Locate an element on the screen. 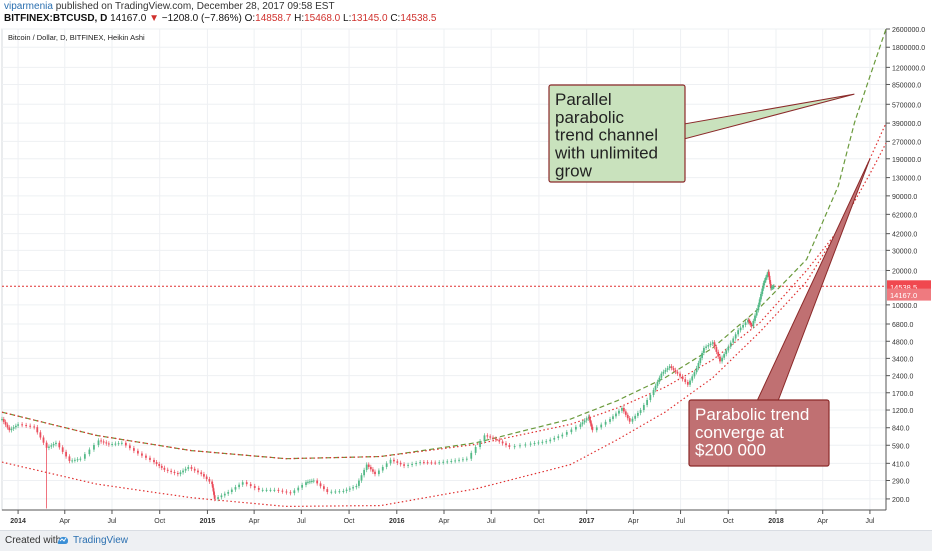 Image resolution: width=932 pixels, height=551 pixels. price-tag is located at coordinates (909, 294).